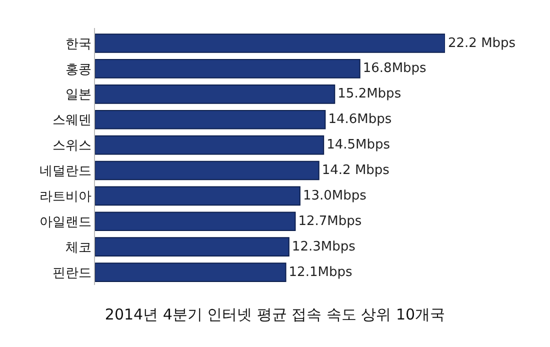  What do you see at coordinates (370, 94) in the screenshot?
I see `data-label: 15.2Mbps` at bounding box center [370, 94].